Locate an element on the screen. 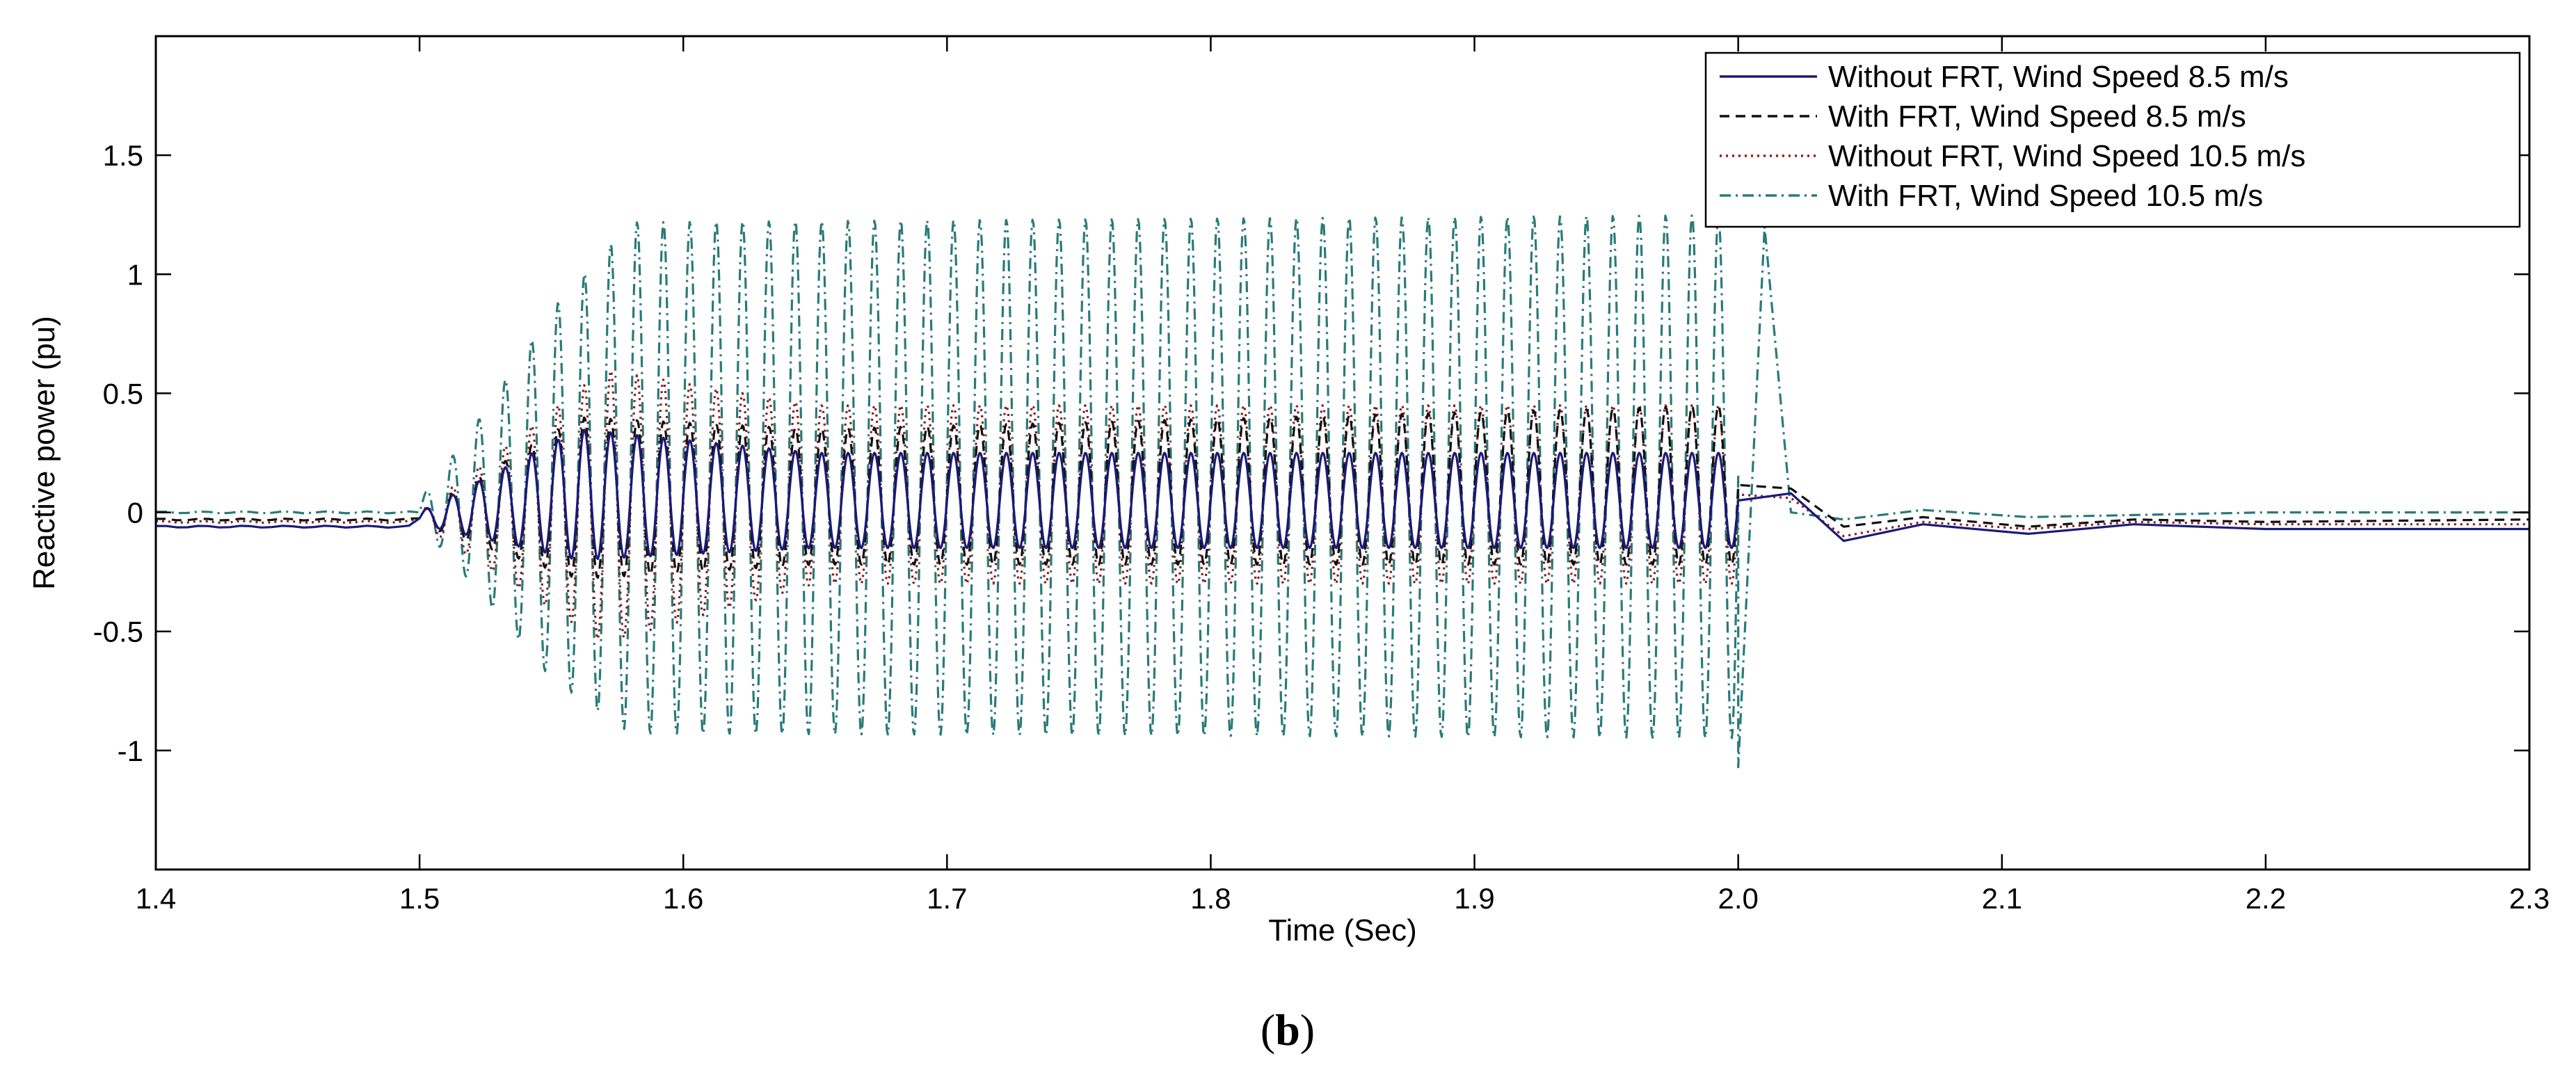 The image size is (2576, 1081). x-tick-label: 1.4 is located at coordinates (156, 898).